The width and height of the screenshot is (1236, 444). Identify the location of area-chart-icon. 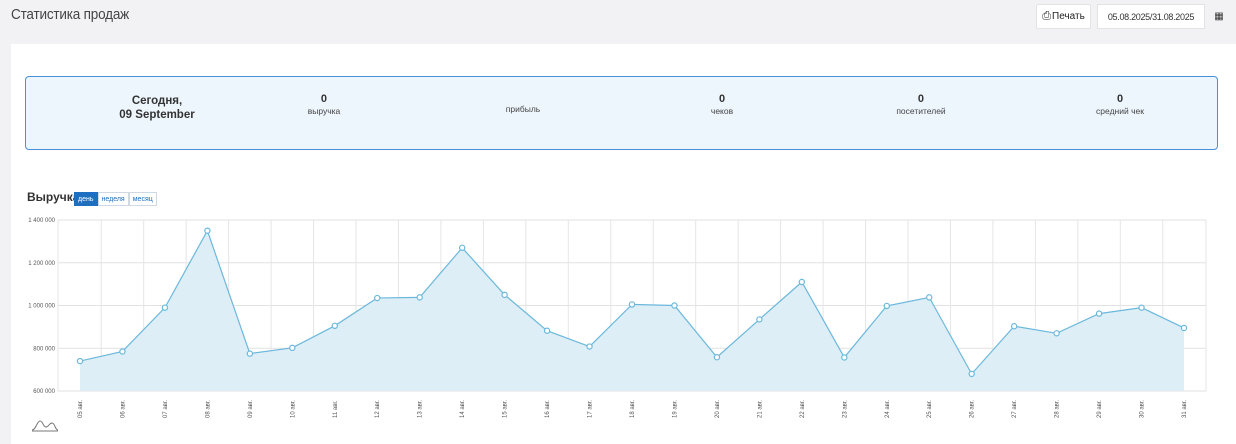
(45, 426).